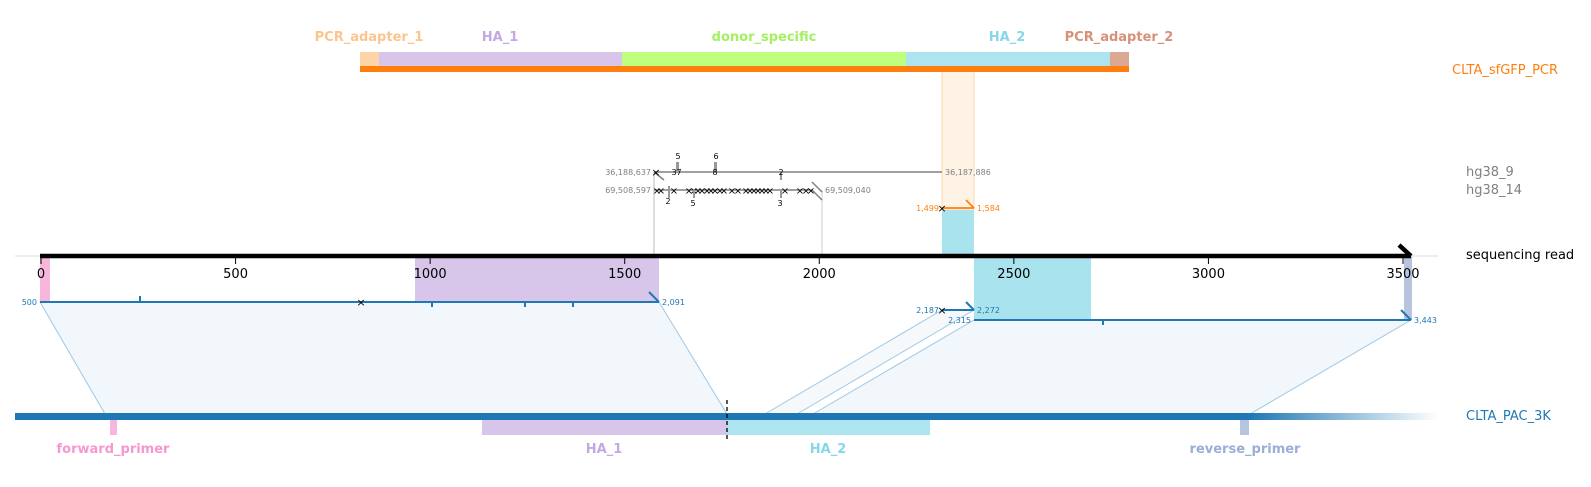 This screenshot has height=487, width=1591. What do you see at coordinates (958, 207) in the screenshot?
I see `donor-alignment: × 1,499 1,584` at bounding box center [958, 207].